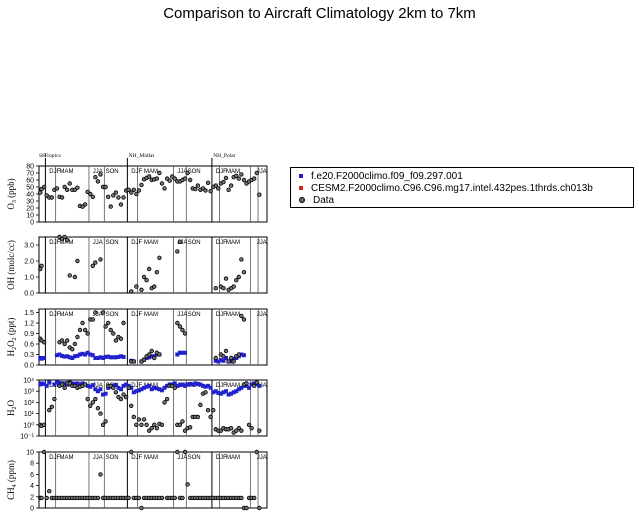 Image resolution: width=639 pixels, height=515 pixels. Describe the element at coordinates (11, 352) in the screenshot. I see `y-label-main: H` at that location.